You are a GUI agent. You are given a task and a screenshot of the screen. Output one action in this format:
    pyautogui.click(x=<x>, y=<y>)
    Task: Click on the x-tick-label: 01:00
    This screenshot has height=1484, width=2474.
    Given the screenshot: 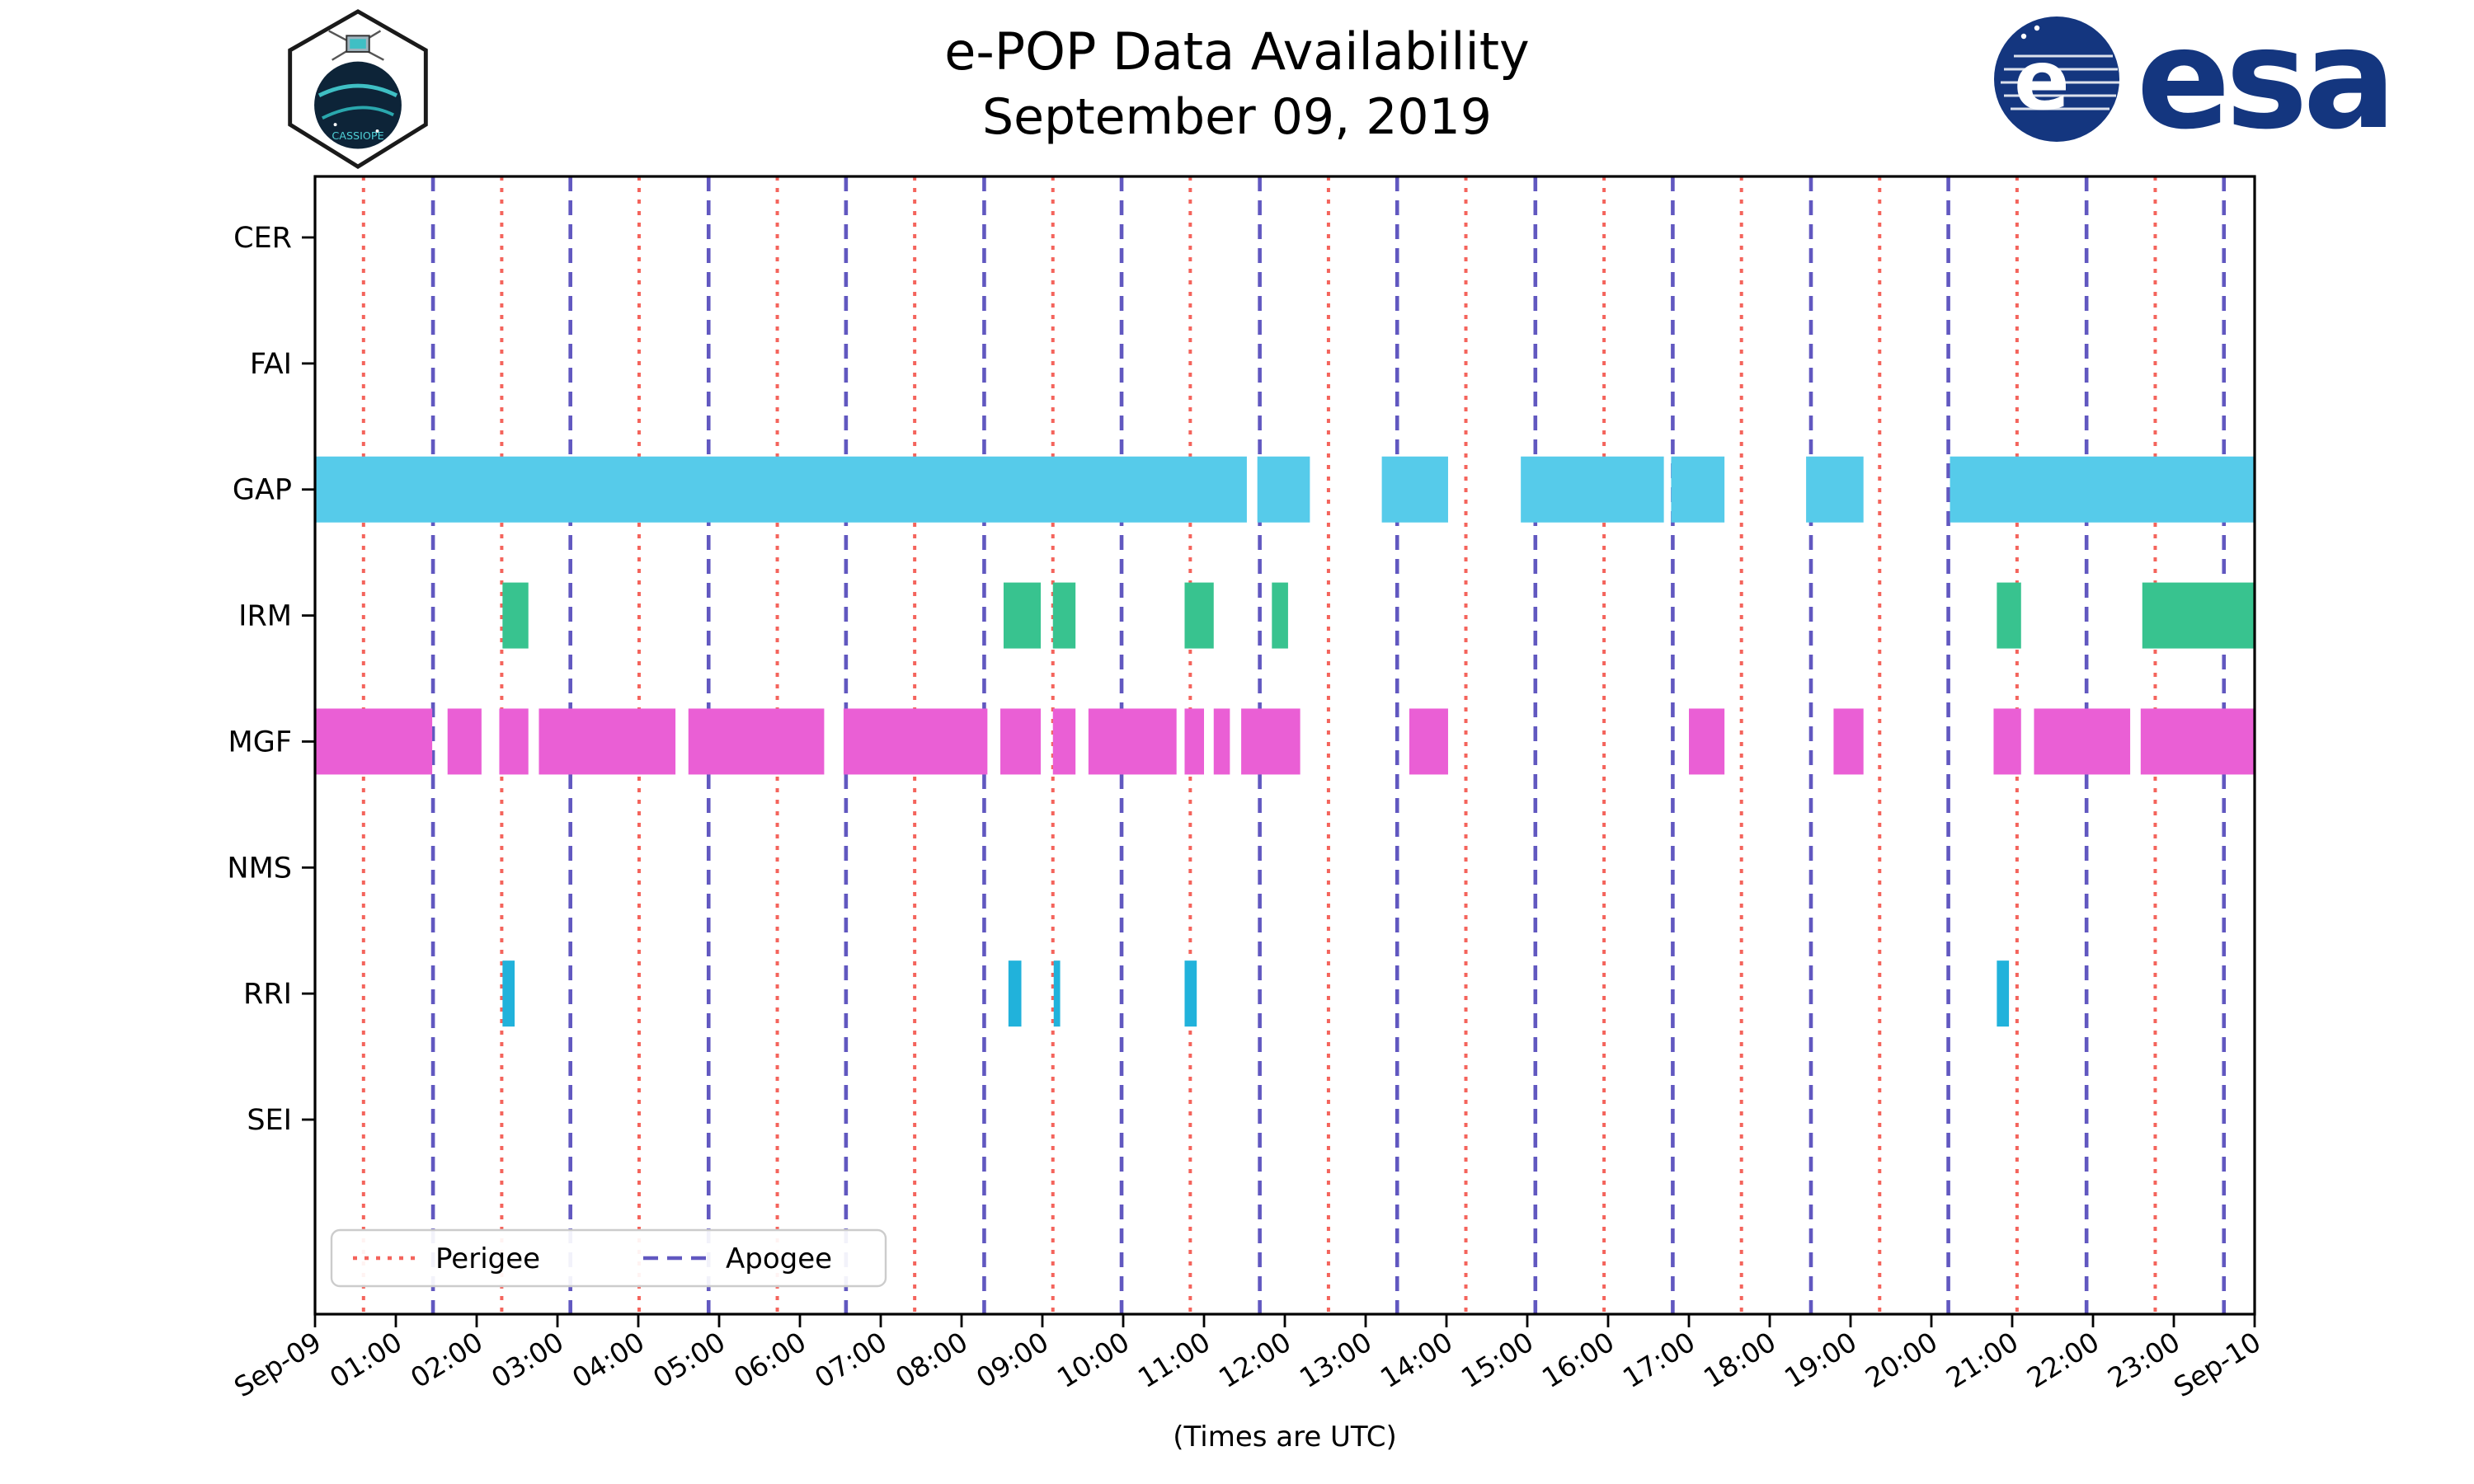 What is the action you would take?
    pyautogui.click(x=365, y=1360)
    